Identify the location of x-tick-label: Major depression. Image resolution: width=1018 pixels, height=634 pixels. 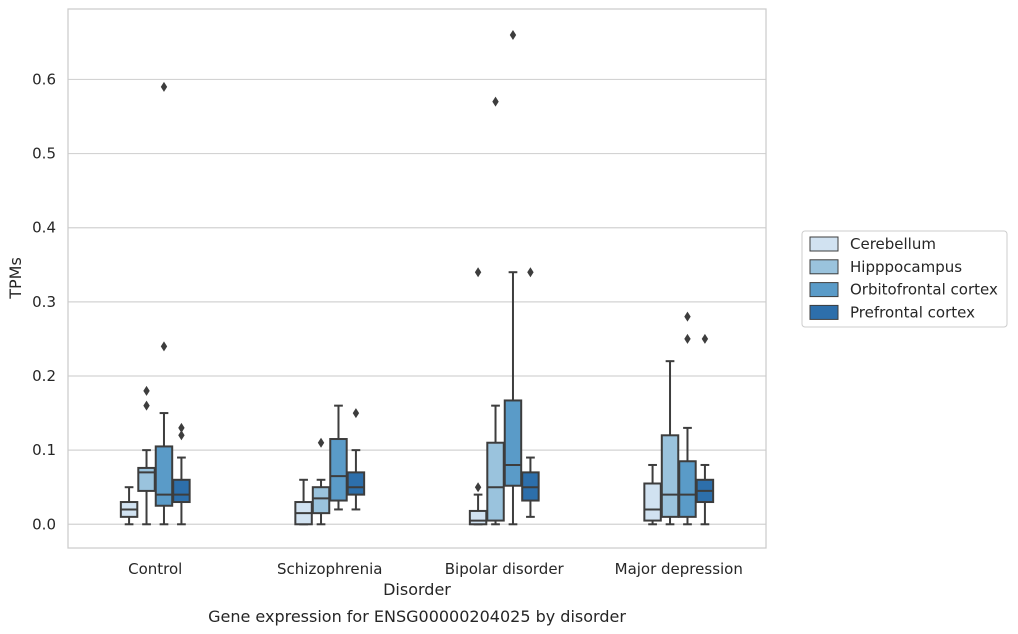
(679, 569).